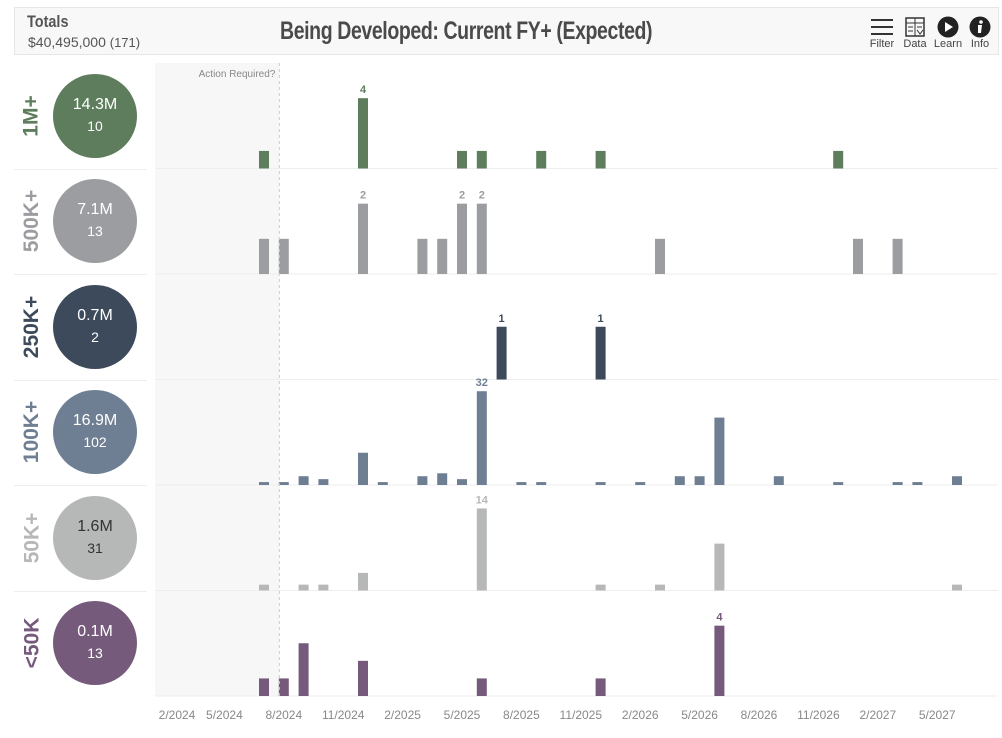  What do you see at coordinates (481, 238) in the screenshot?
I see `bar-500K+-16` at bounding box center [481, 238].